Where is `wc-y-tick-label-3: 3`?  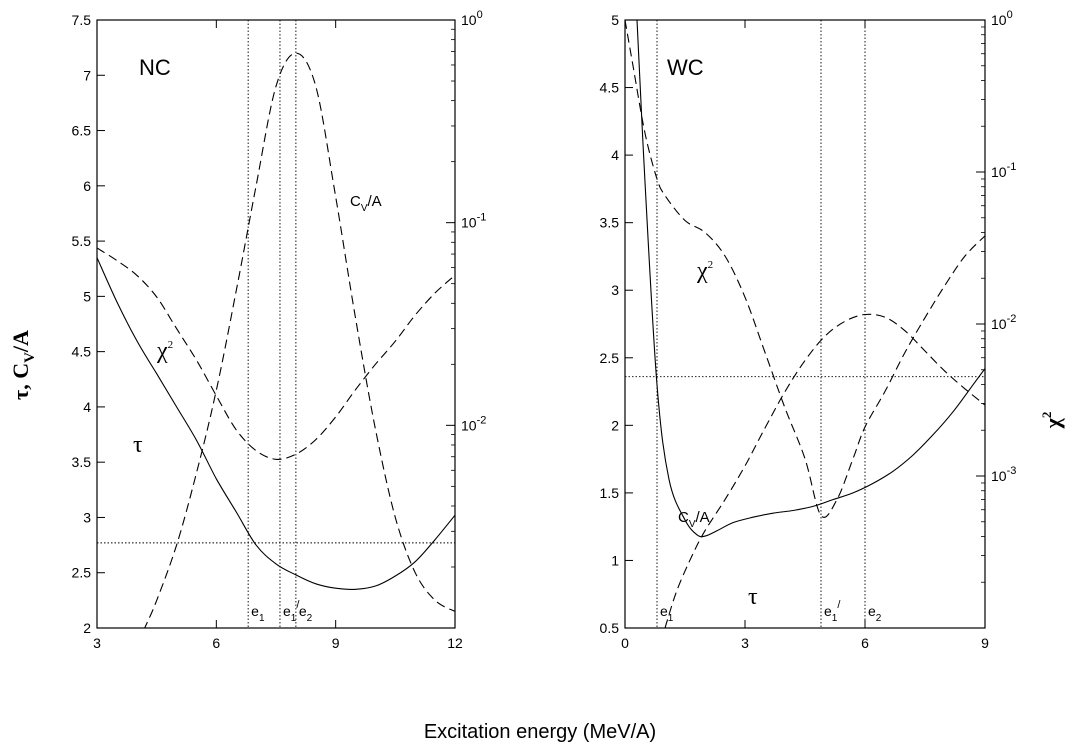 wc-y-tick-label-3: 3 is located at coordinates (615, 290).